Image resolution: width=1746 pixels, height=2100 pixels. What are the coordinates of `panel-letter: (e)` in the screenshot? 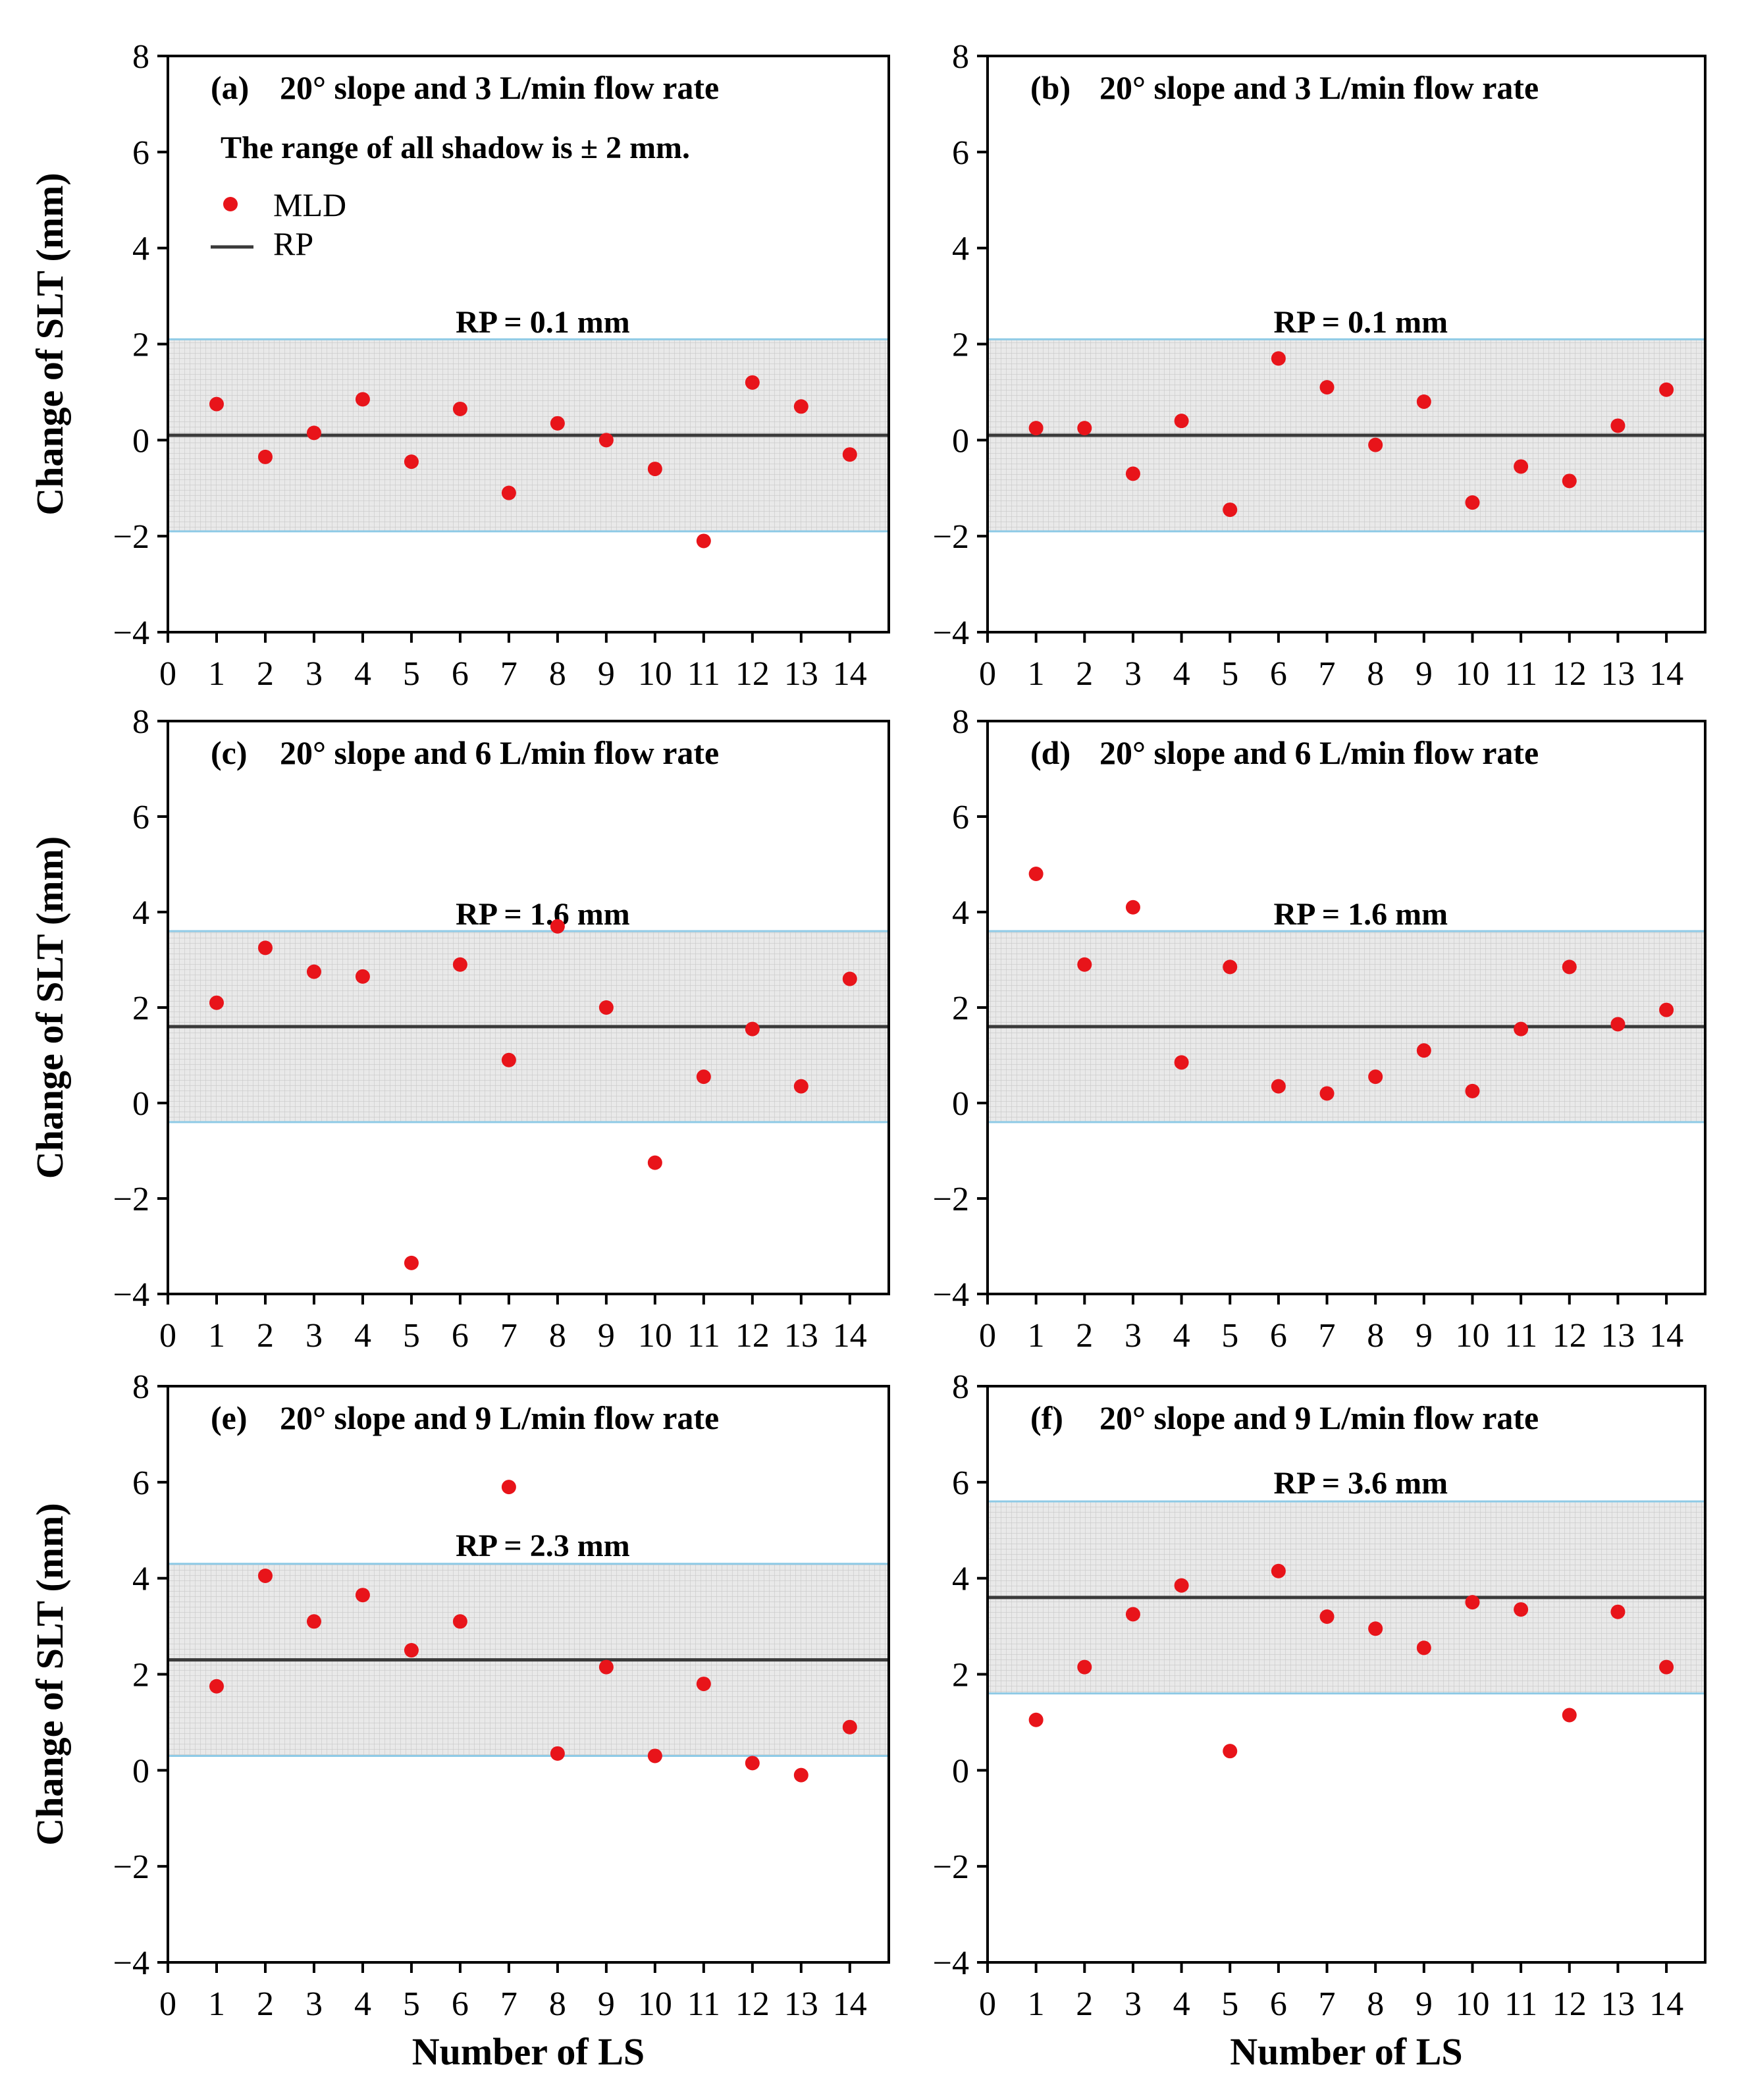 It's located at (229, 1417).